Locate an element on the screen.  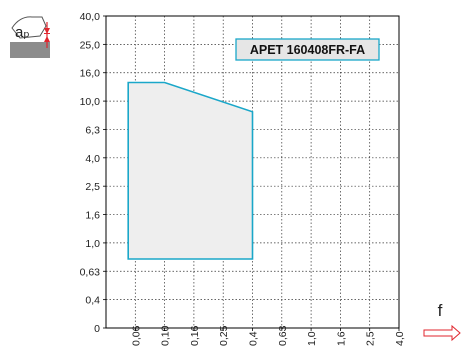
y-tick-label: 25,0 is located at coordinates (90, 45).